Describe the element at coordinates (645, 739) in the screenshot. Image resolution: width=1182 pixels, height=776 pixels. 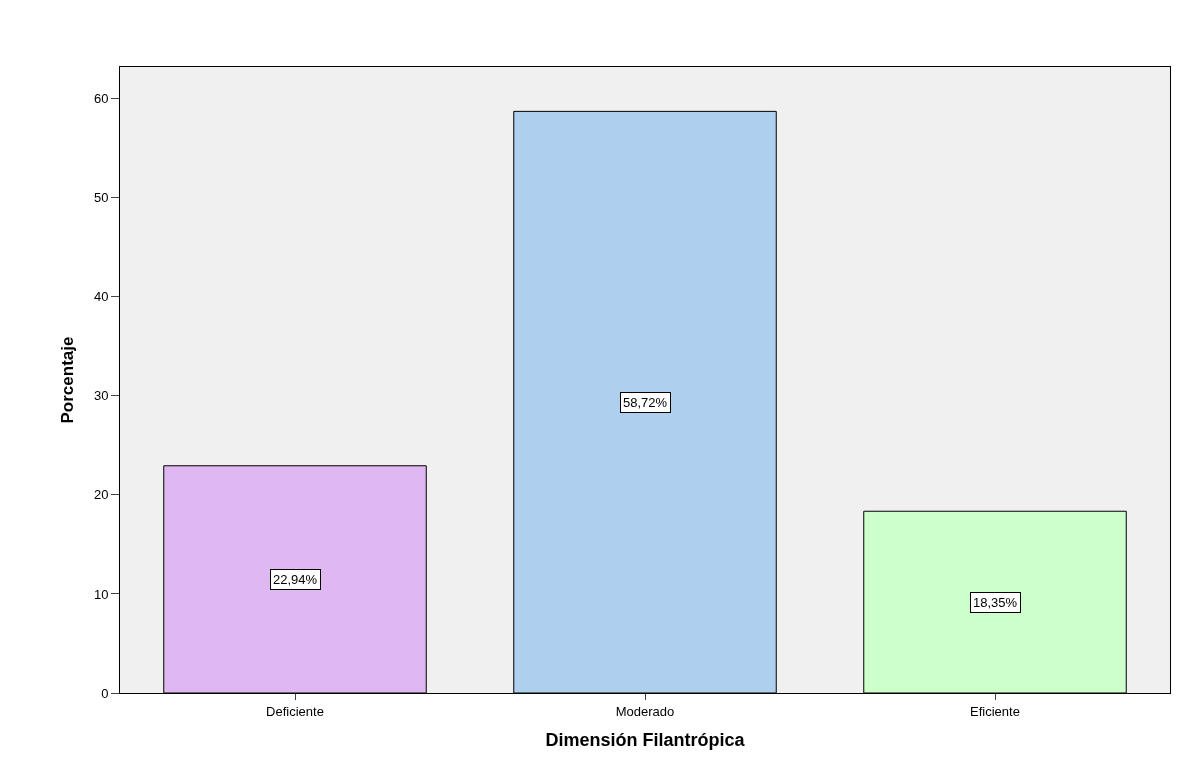
I see `x-axis-title: Dimensión Filantrópica` at that location.